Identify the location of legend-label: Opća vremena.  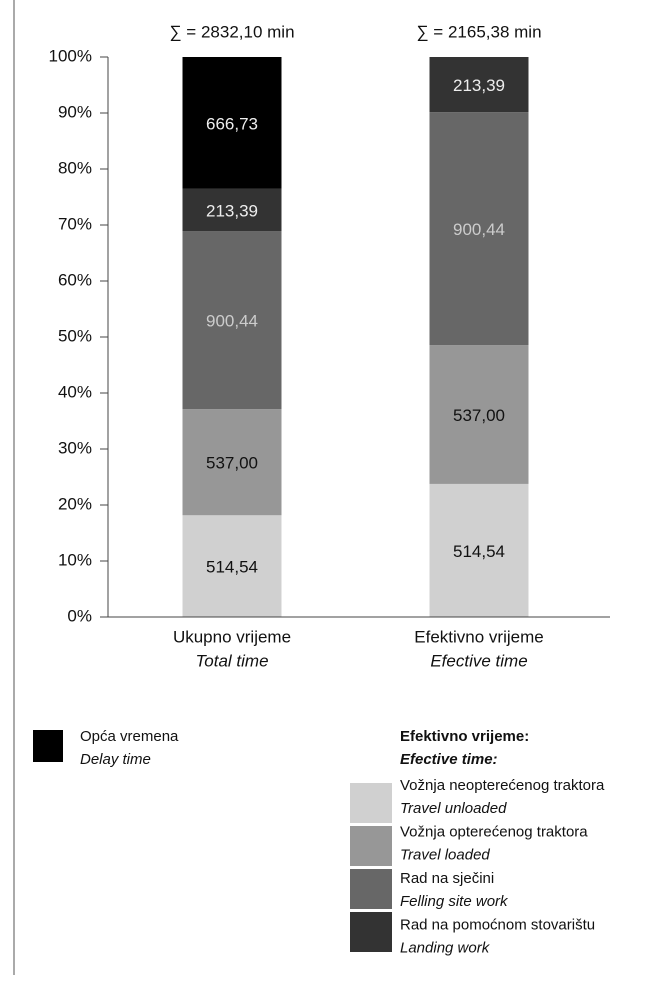
(129, 736).